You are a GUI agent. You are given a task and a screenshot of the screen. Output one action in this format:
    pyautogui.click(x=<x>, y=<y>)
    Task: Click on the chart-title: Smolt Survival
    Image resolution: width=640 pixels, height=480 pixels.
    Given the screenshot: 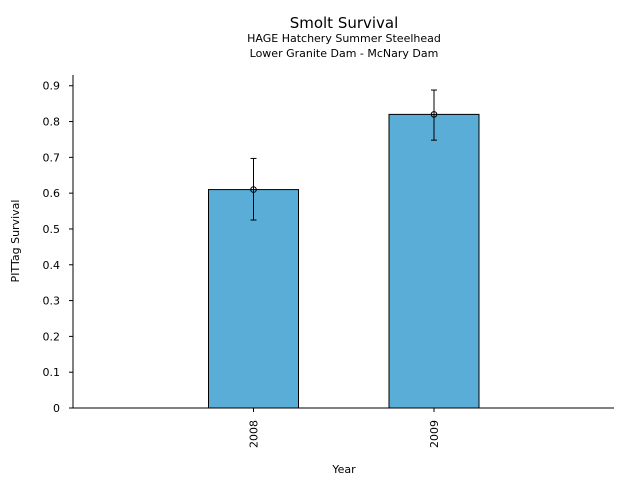 What is the action you would take?
    pyautogui.click(x=344, y=23)
    